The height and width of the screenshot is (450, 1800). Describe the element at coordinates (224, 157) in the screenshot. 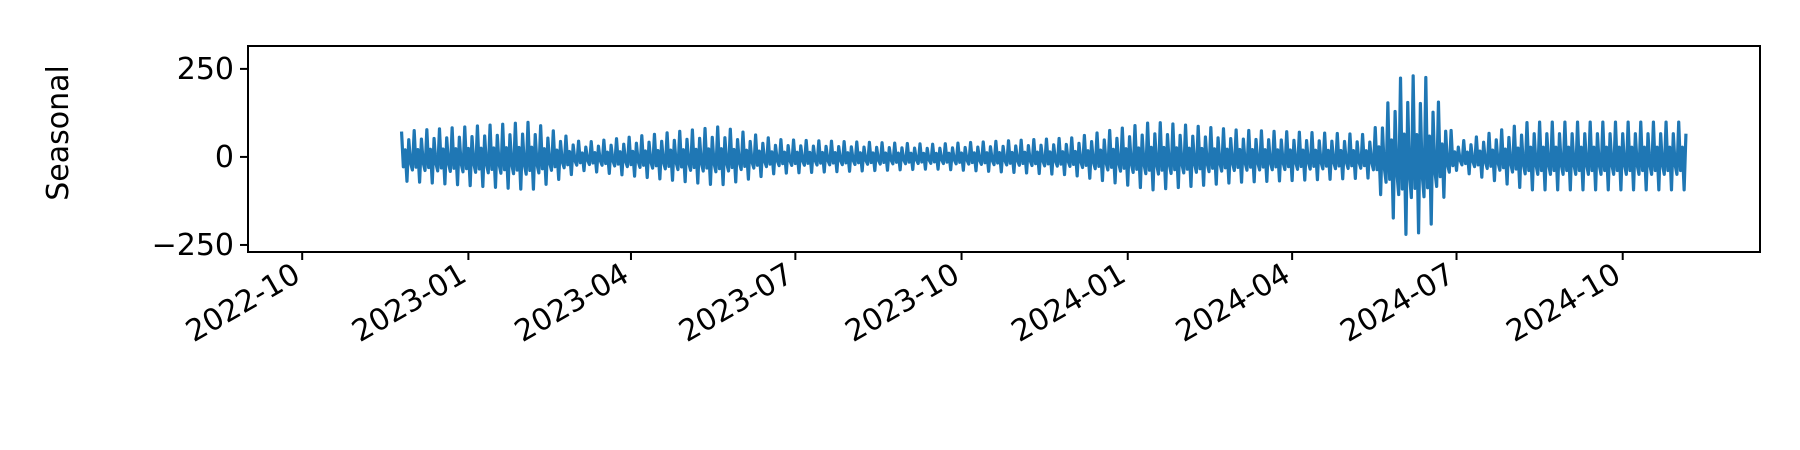

I see `y-tick-label: 0` at that location.